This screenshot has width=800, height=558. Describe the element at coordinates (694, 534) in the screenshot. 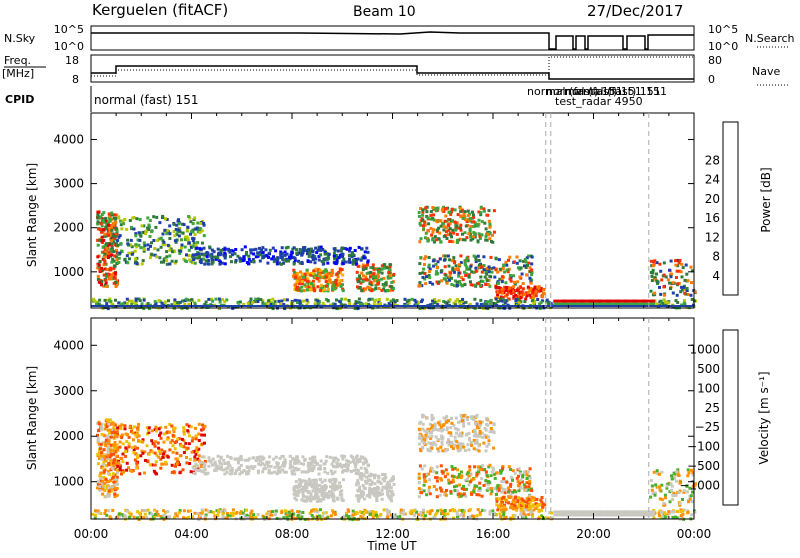

I see `velocity-xtick-label: 00:00` at that location.